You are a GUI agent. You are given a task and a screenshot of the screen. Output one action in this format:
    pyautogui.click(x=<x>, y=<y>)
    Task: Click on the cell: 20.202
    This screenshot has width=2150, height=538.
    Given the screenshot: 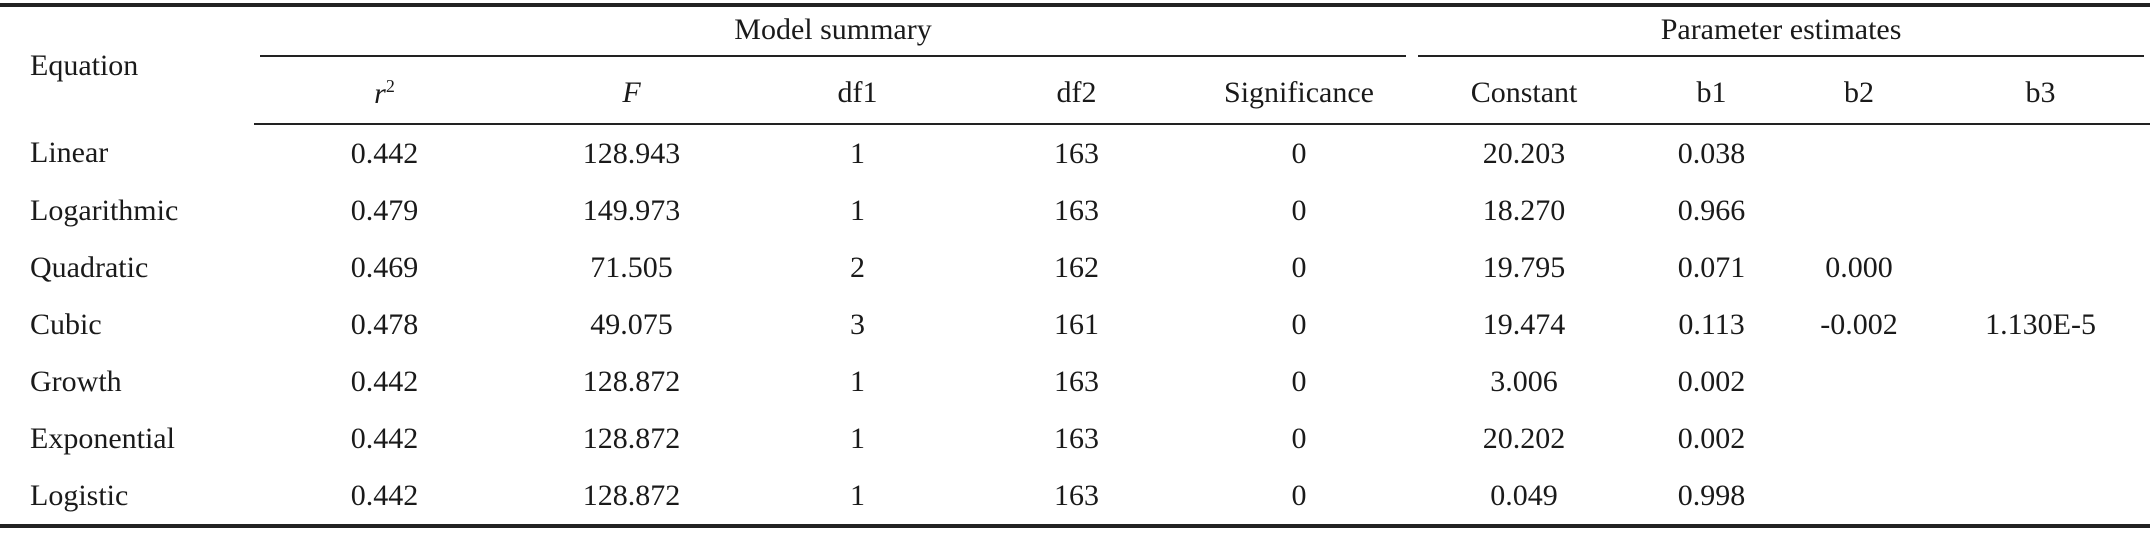 What is the action you would take?
    pyautogui.click(x=1524, y=438)
    